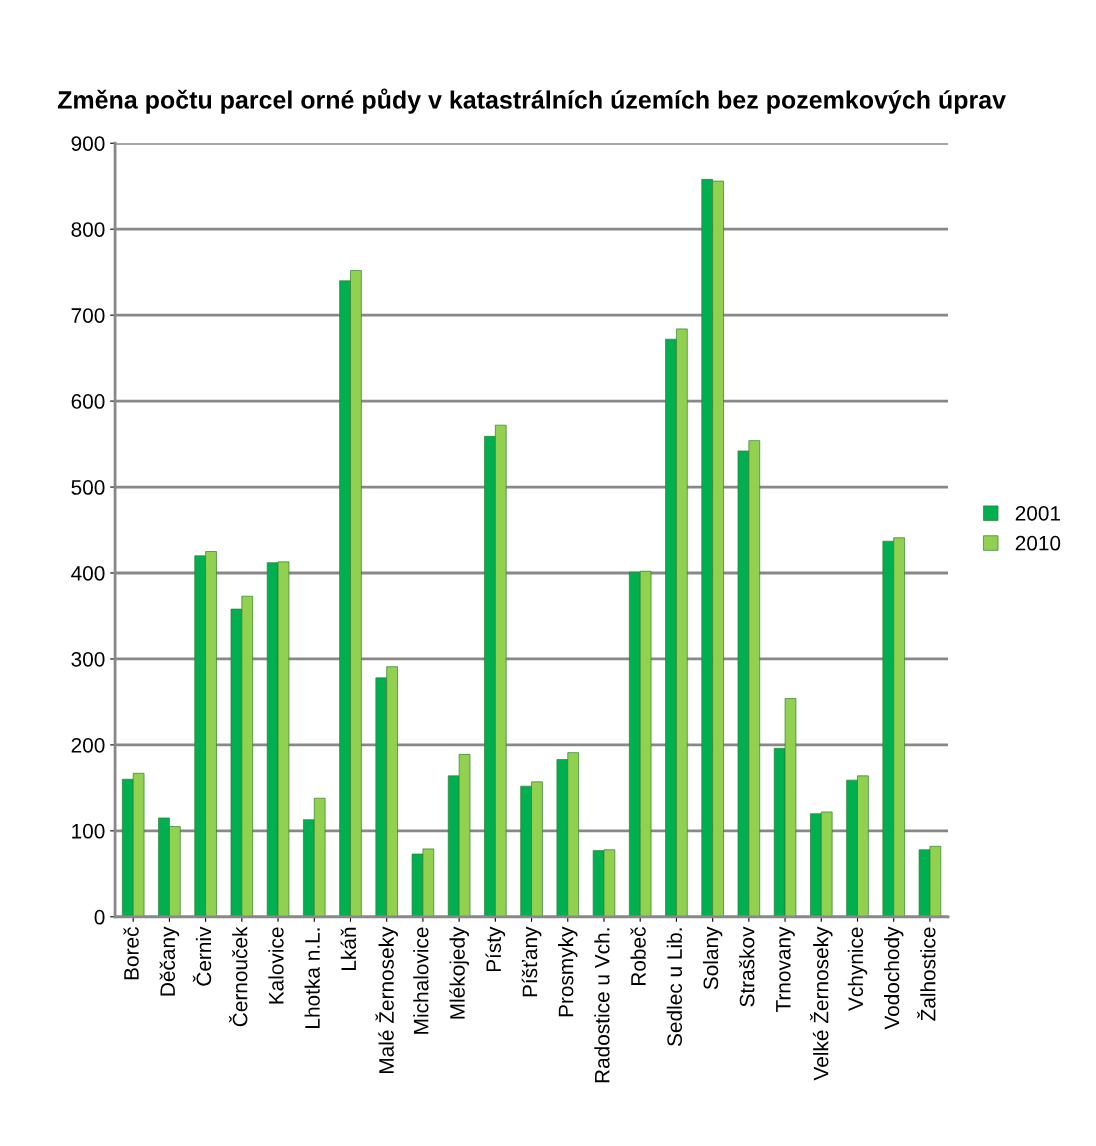  I want to click on x-tick-label: Prosmyky, so click(568, 971).